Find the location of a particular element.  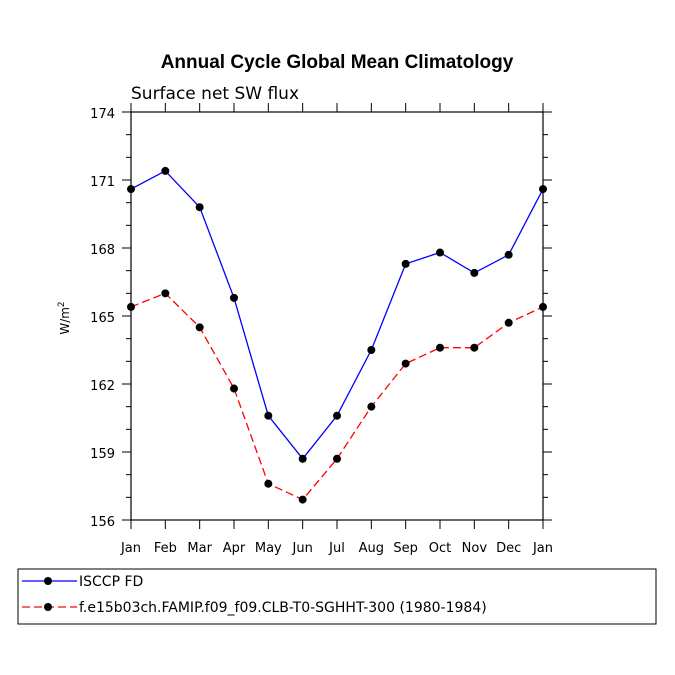

y-tick-label: 171 is located at coordinates (102, 182).